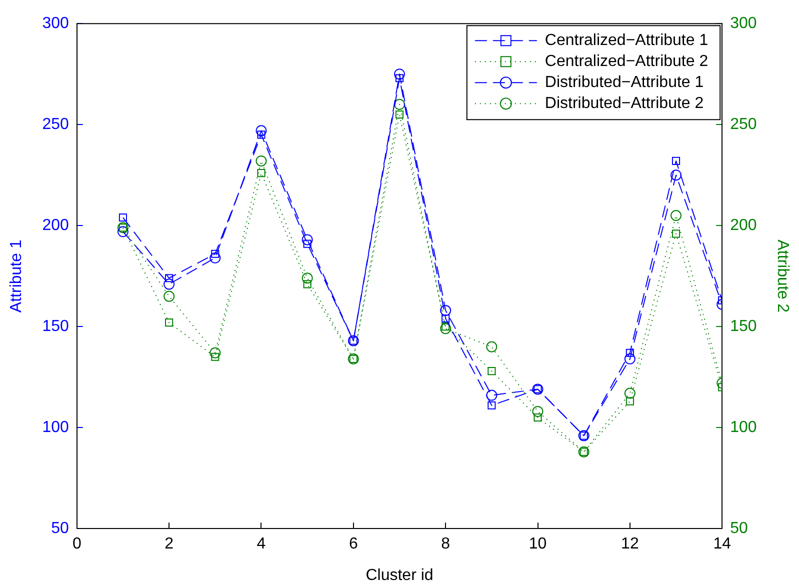  I want to click on y2-axis-title: Attribute 2, so click(782, 276).